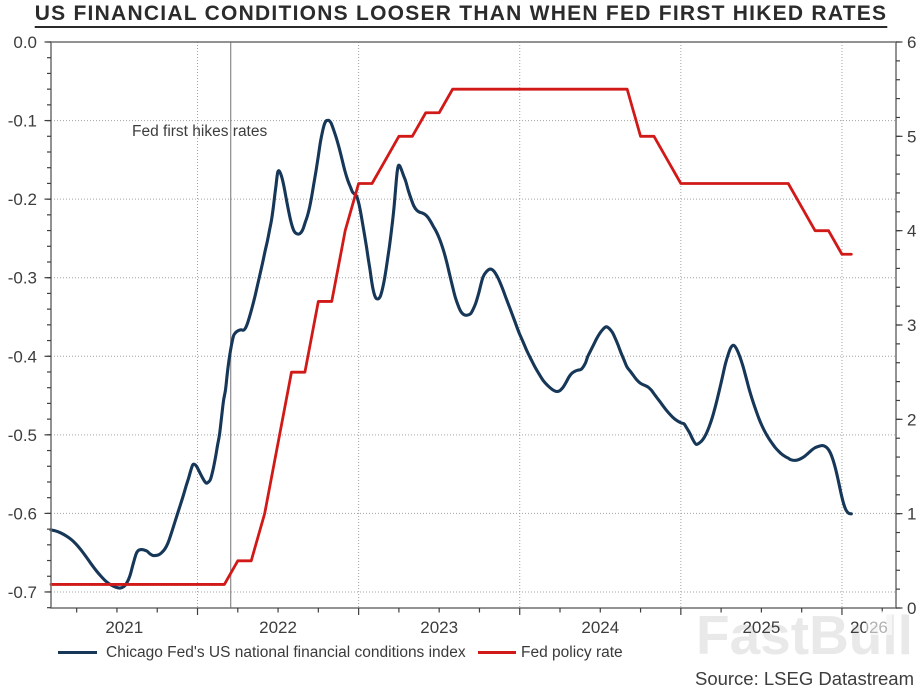 Image resolution: width=922 pixels, height=690 pixels. What do you see at coordinates (911, 231) in the screenshot?
I see `tick-label-right: 4` at bounding box center [911, 231].